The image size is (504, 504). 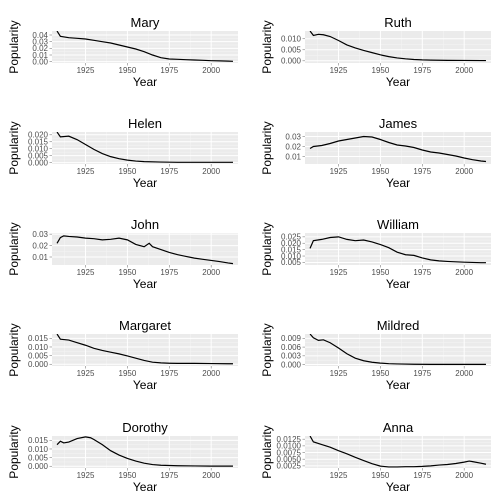 I want to click on series-line-ruth, so click(x=397, y=46).